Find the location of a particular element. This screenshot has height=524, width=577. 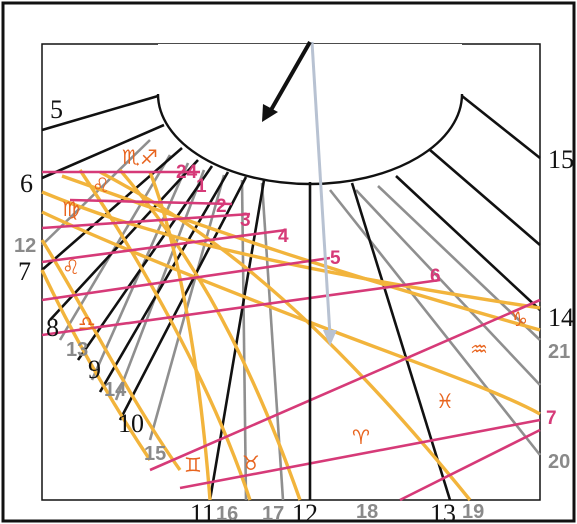

sun-pointer is located at coordinates (323, 193).